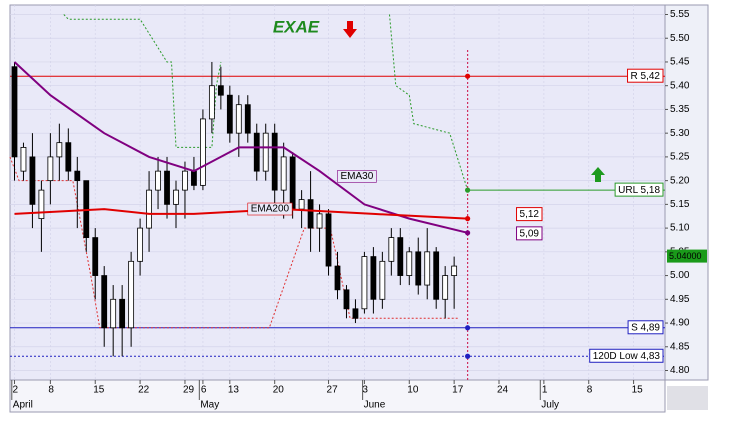 The height and width of the screenshot is (422, 731). I want to click on x-tick-label: 3, so click(365, 390).